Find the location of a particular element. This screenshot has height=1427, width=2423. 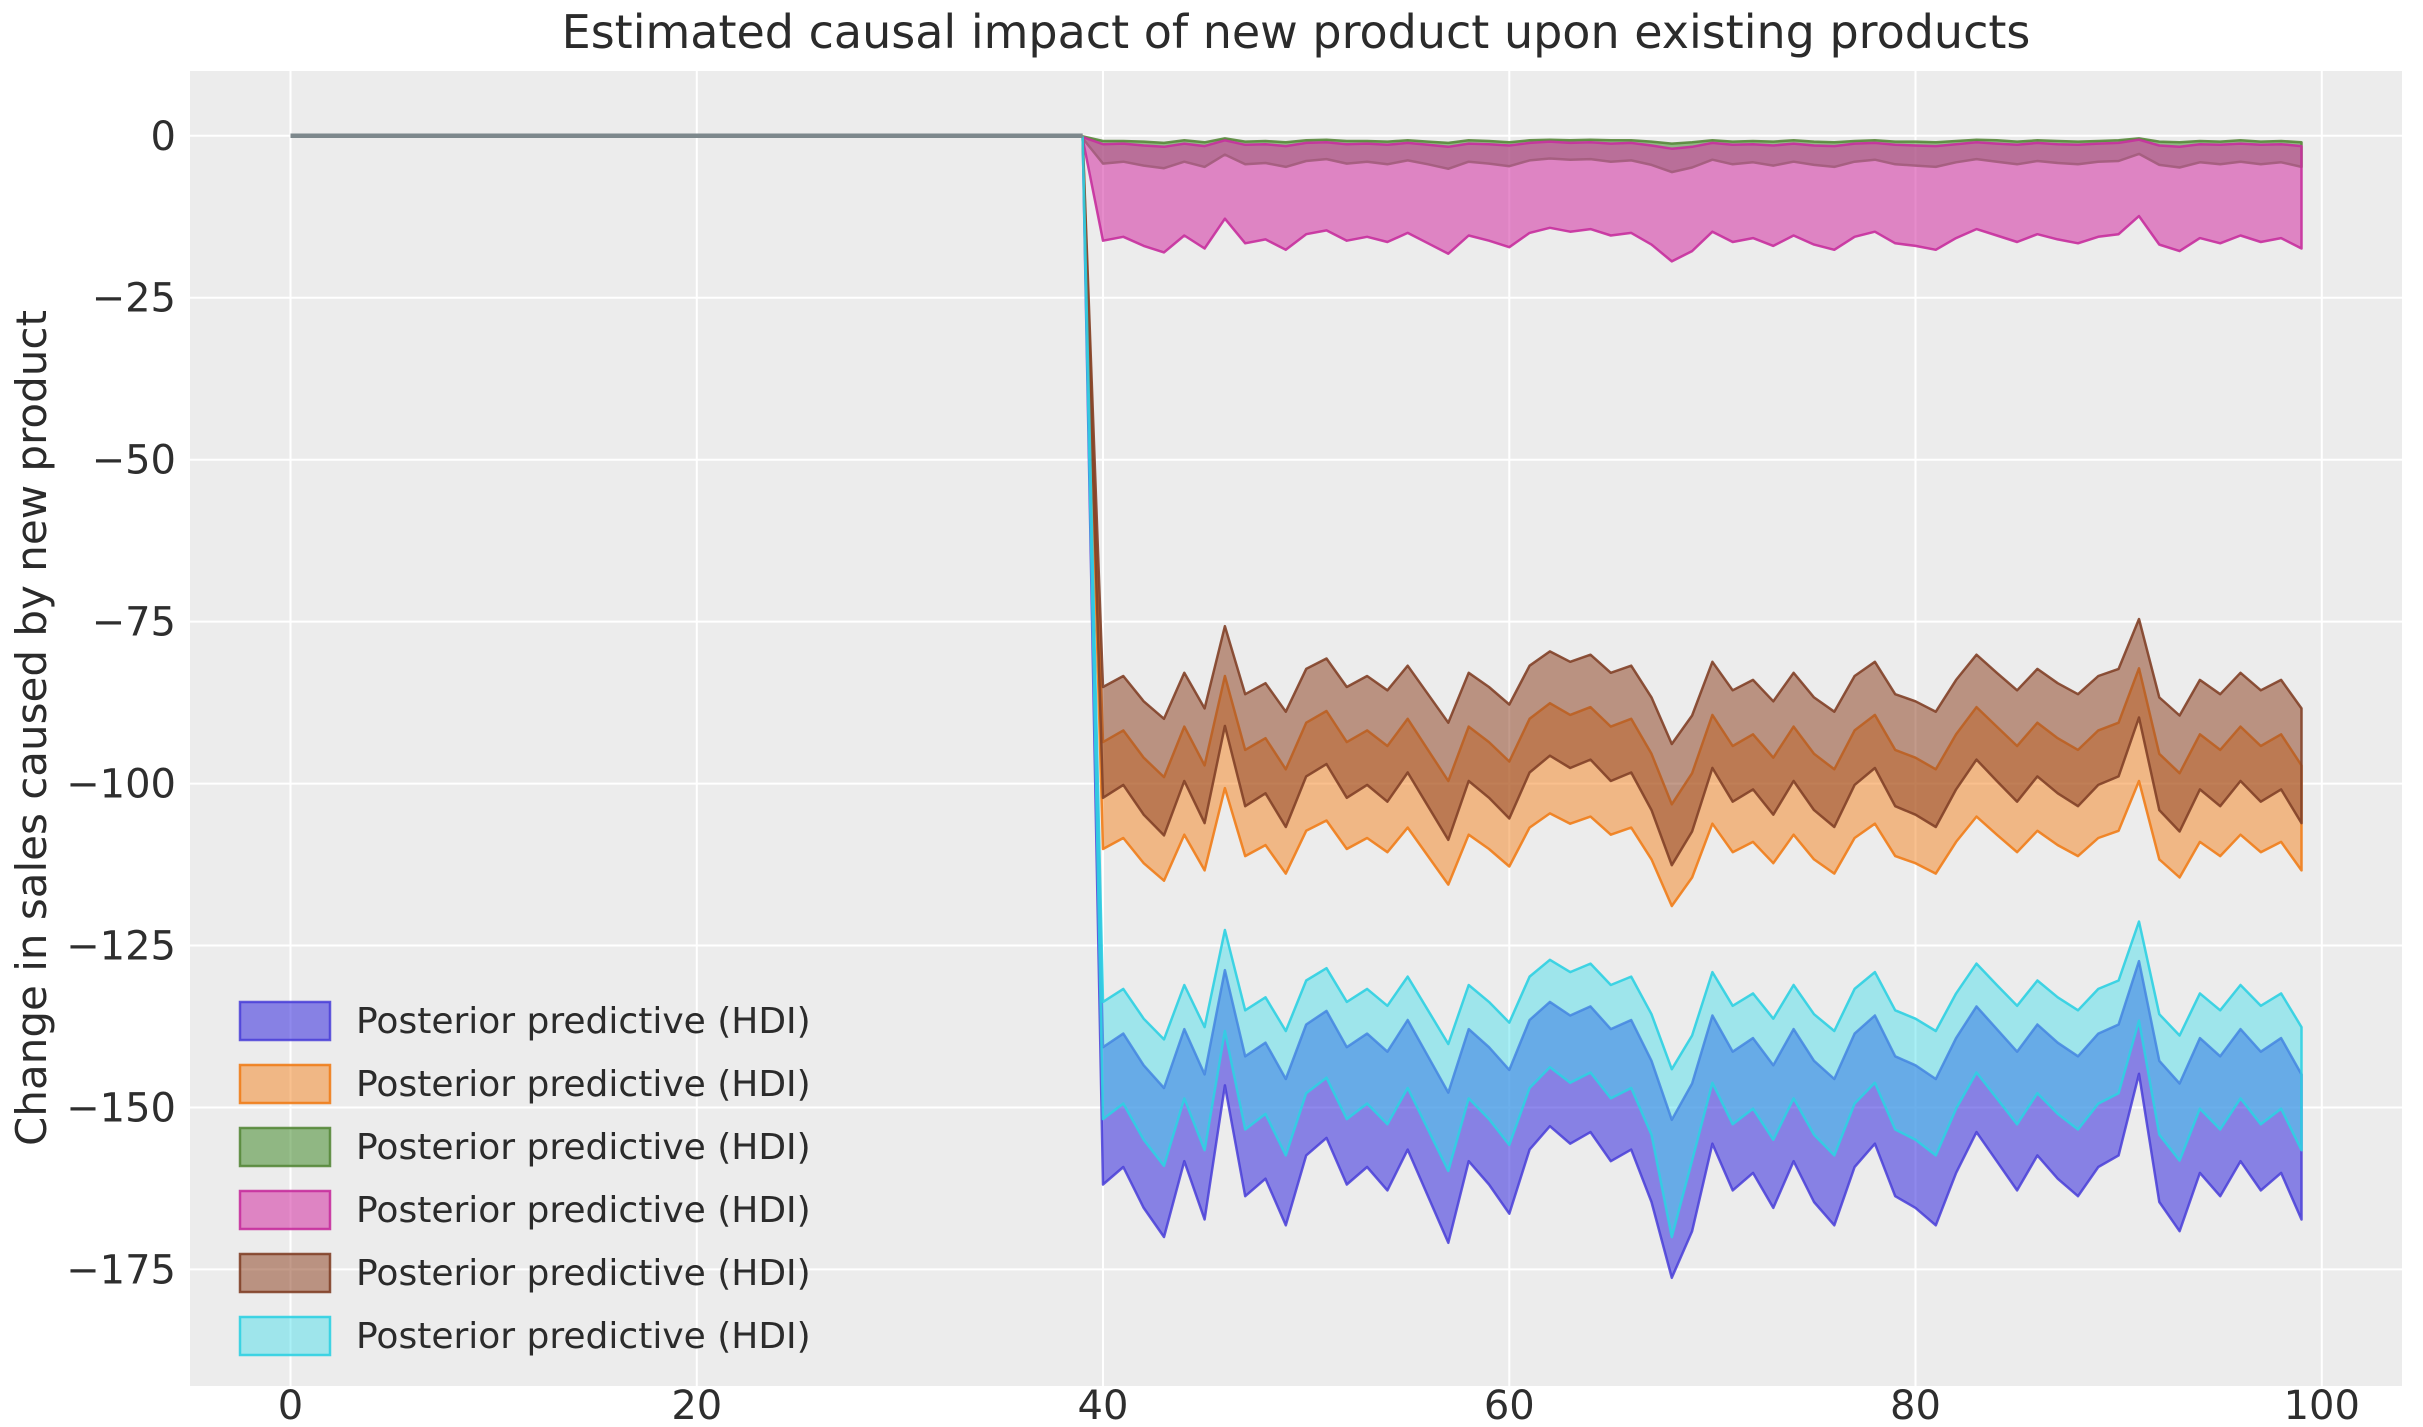

y-tick-label--150: −150 is located at coordinates (121, 1109).